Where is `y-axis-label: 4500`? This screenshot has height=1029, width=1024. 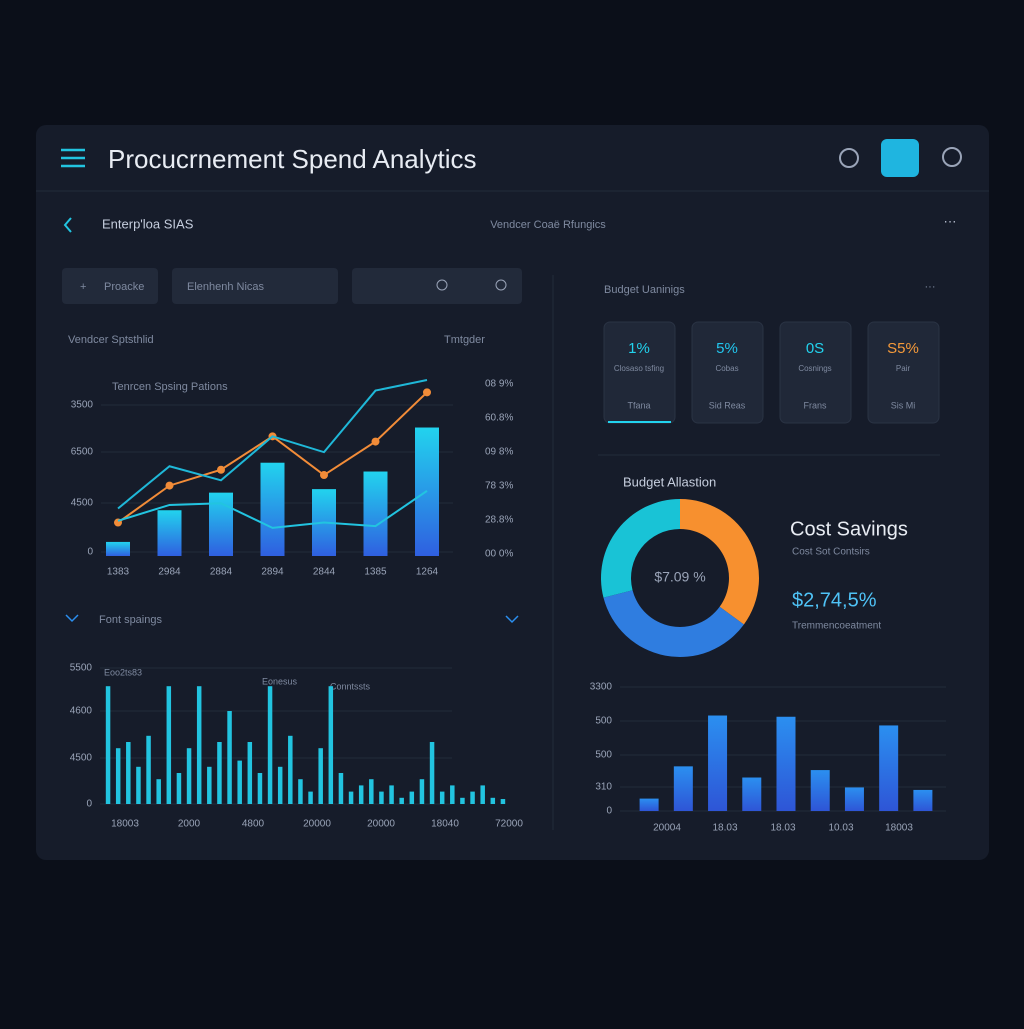
y-axis-label: 4500 is located at coordinates (81, 758).